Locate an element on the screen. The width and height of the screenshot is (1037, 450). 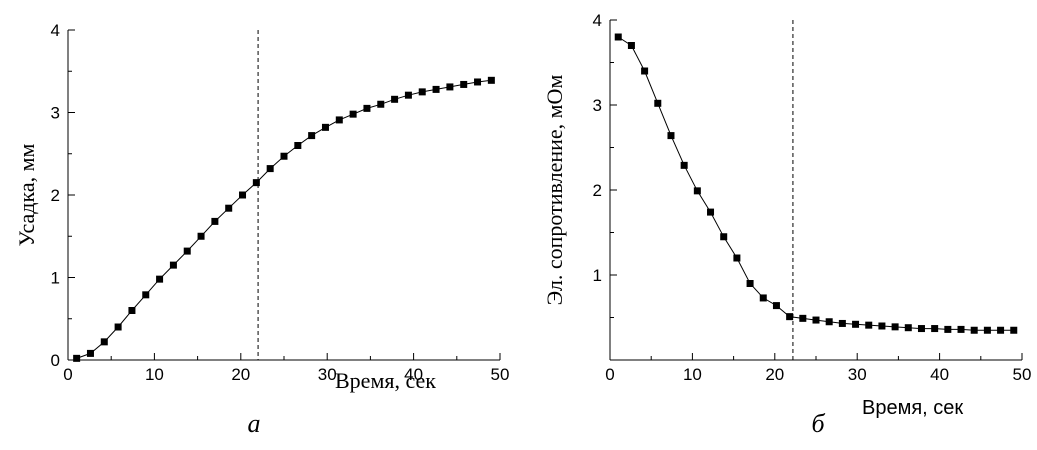
chart-a-y-tick-label: 4 is located at coordinates (55, 30).